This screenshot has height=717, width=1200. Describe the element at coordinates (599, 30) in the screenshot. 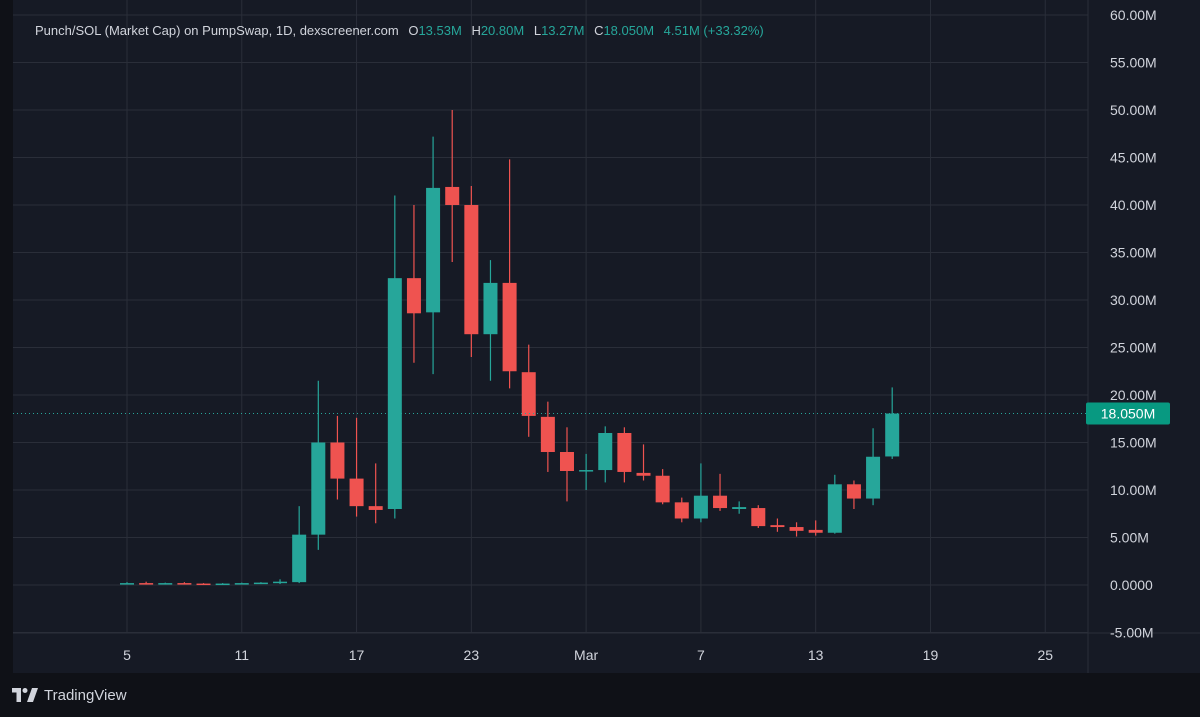

I see `close-label: C` at that location.